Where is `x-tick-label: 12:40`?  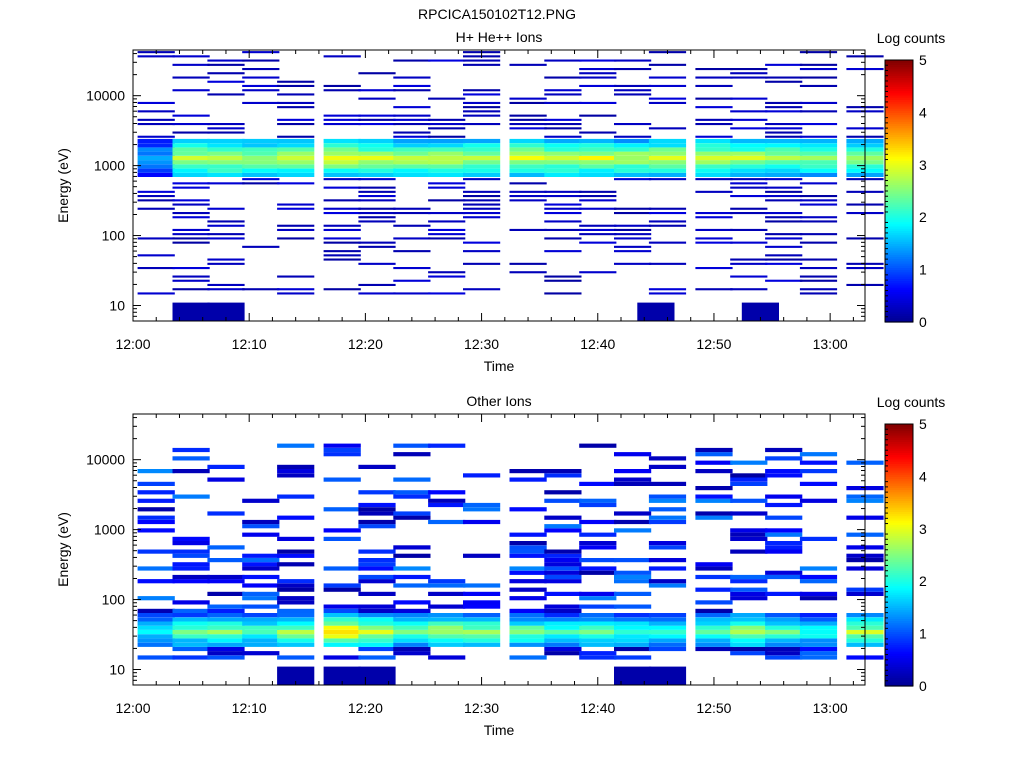 x-tick-label: 12:40 is located at coordinates (597, 344).